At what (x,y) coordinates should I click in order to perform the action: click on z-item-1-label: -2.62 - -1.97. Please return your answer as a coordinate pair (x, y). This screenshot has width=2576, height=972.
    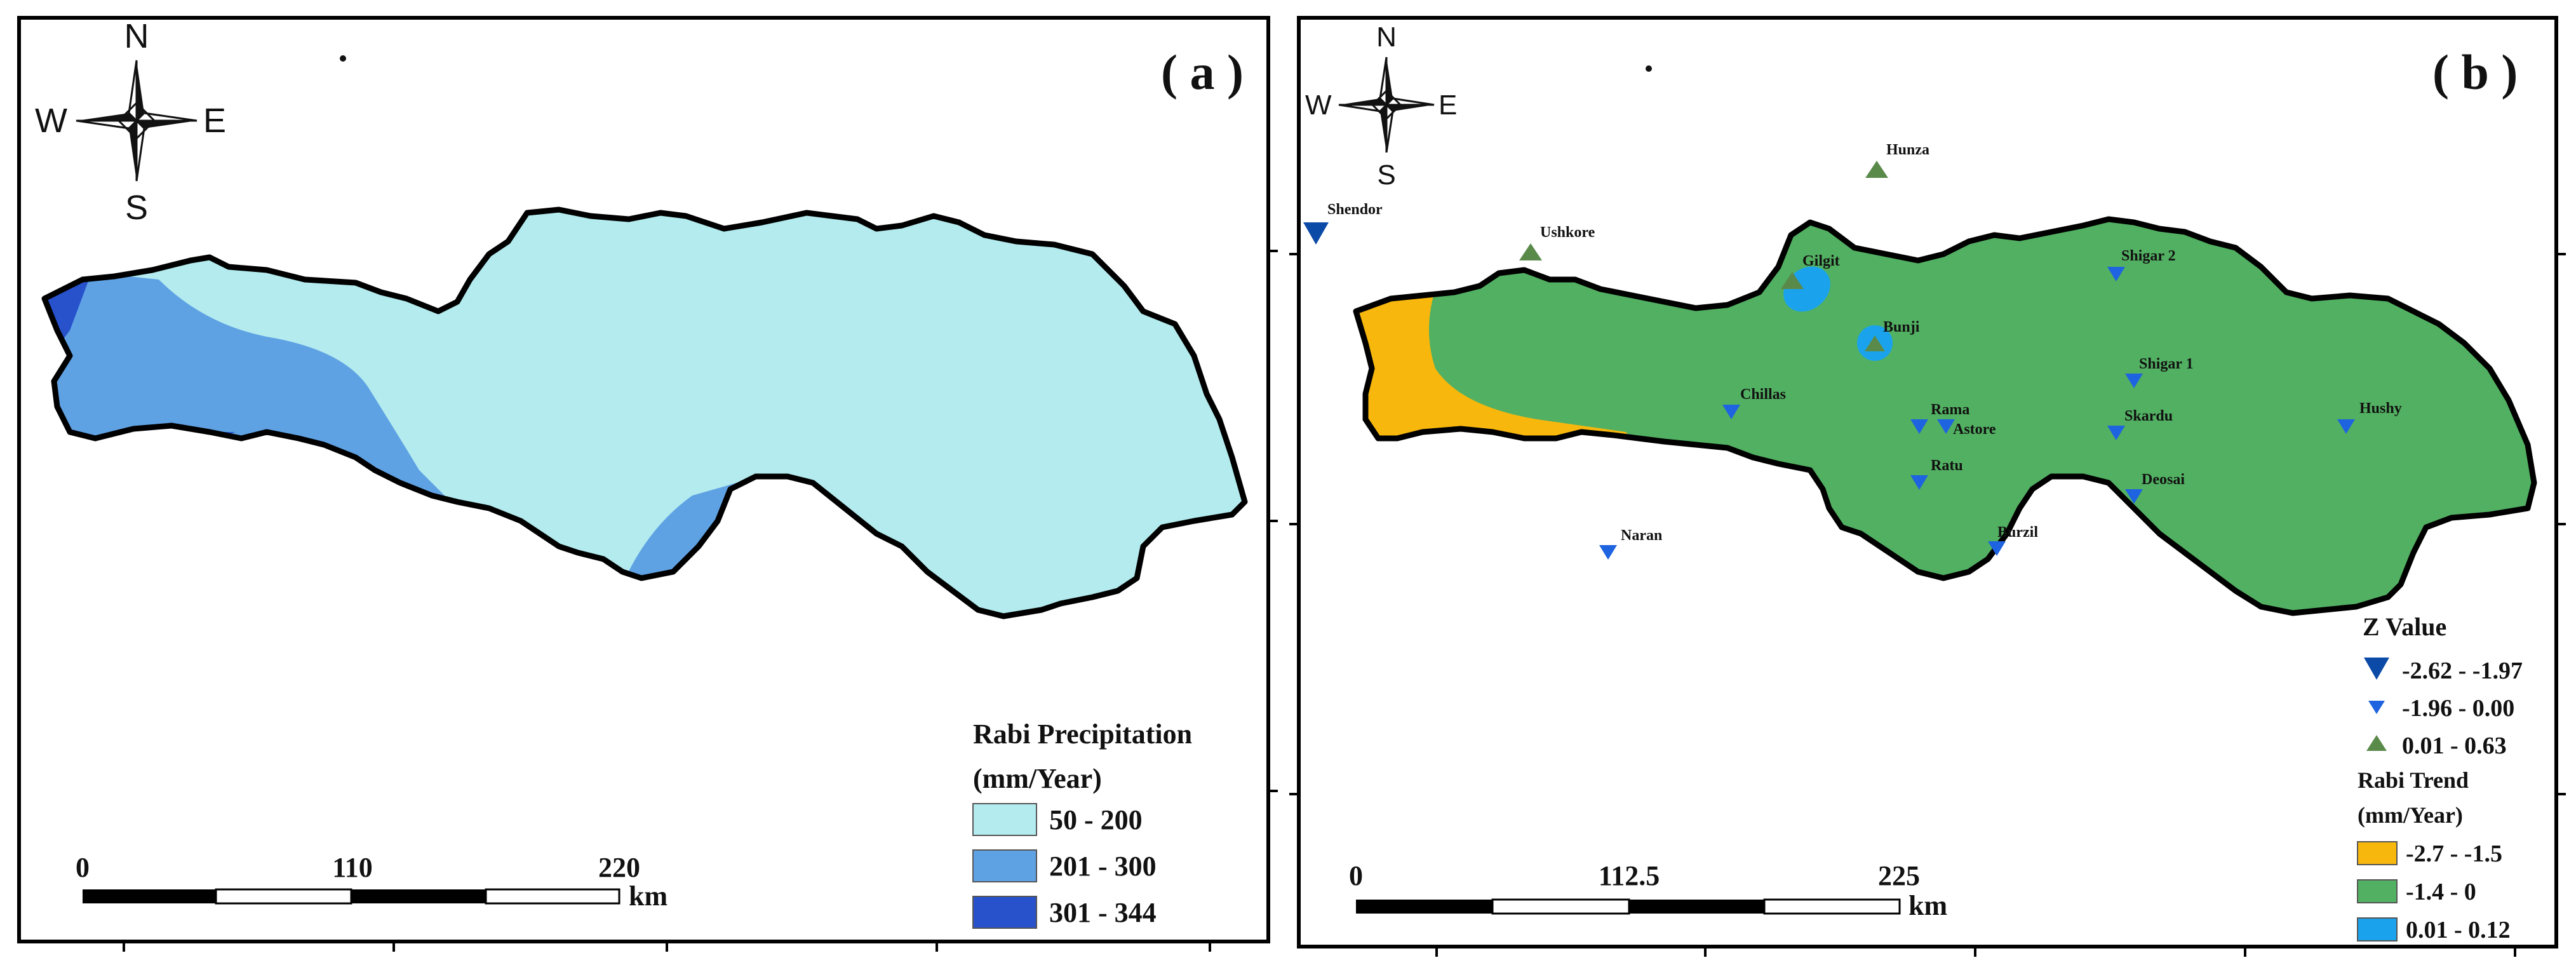
    Looking at the image, I should click on (2462, 671).